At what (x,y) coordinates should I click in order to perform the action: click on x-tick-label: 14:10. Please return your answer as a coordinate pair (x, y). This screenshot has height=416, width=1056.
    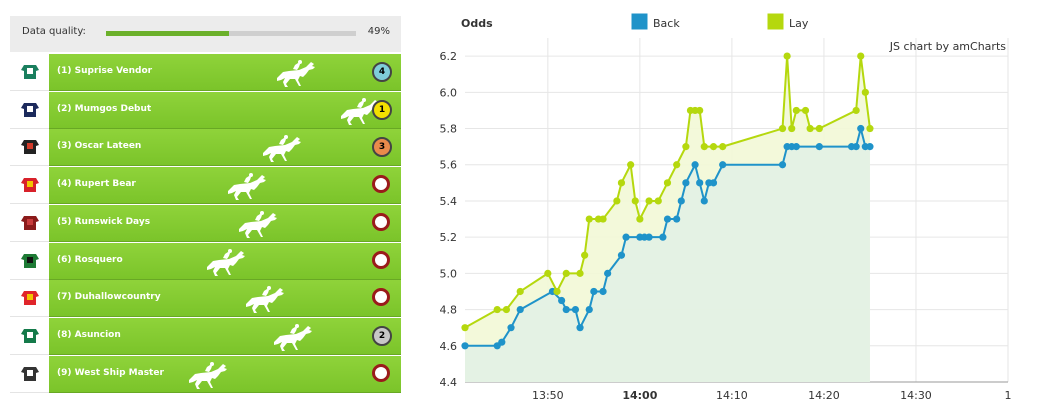
    Looking at the image, I should click on (732, 395).